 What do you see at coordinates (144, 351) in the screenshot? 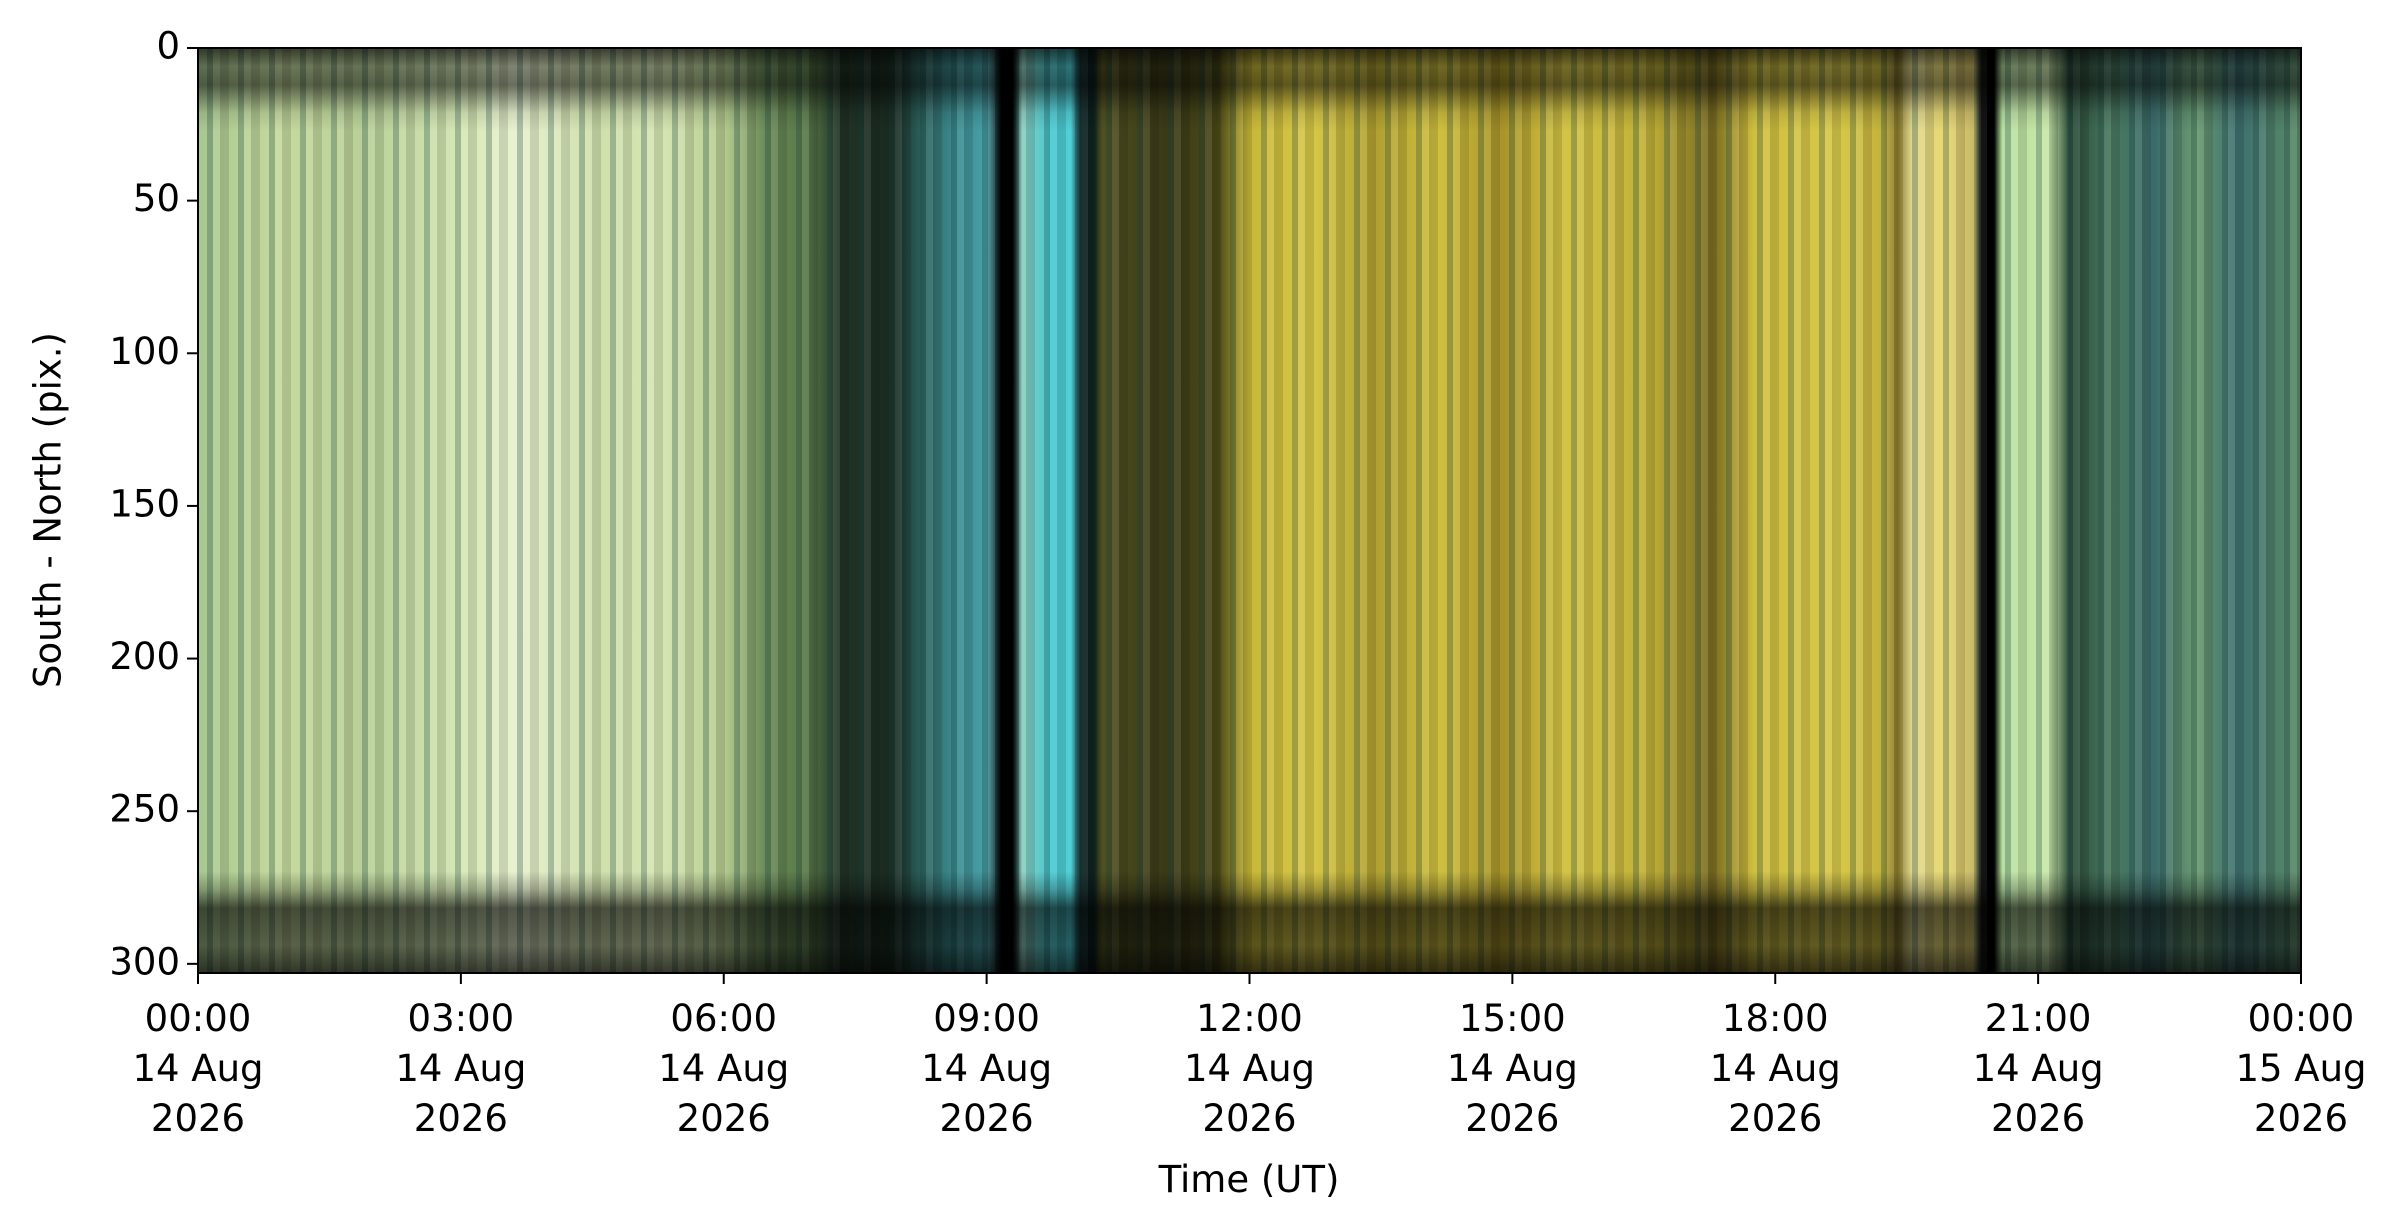
I see `y-tick-label: 100` at bounding box center [144, 351].